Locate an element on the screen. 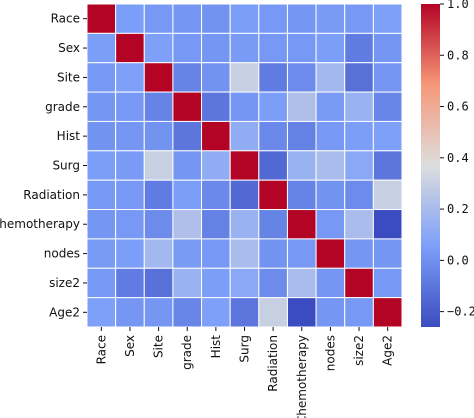  heatmap-cell-nodes-size2 is located at coordinates (359, 253).